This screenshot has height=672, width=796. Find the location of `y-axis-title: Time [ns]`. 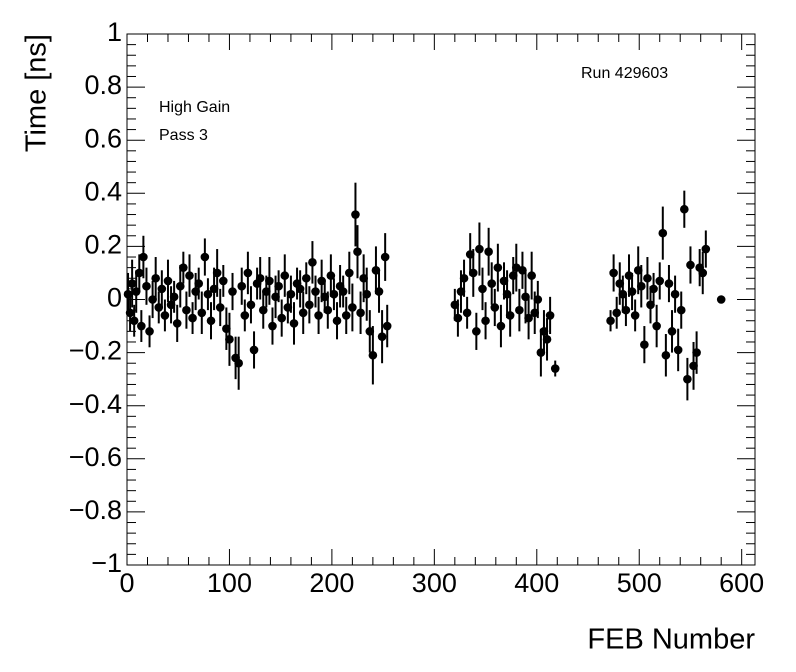

y-axis-title: Time [ns] is located at coordinates (37, 93).